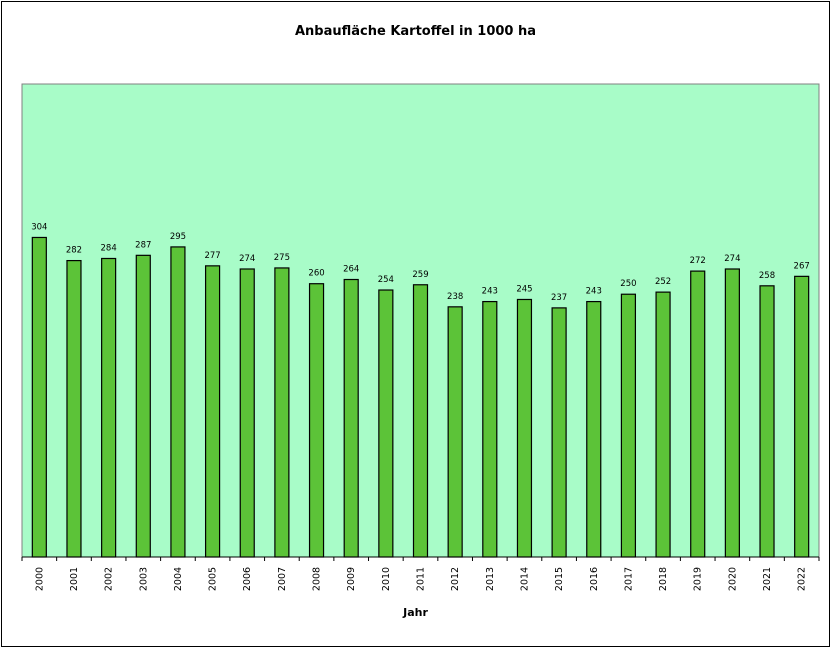 The image size is (831, 648). What do you see at coordinates (178, 579) in the screenshot?
I see `x-tick-label-2004: 2004` at bounding box center [178, 579].